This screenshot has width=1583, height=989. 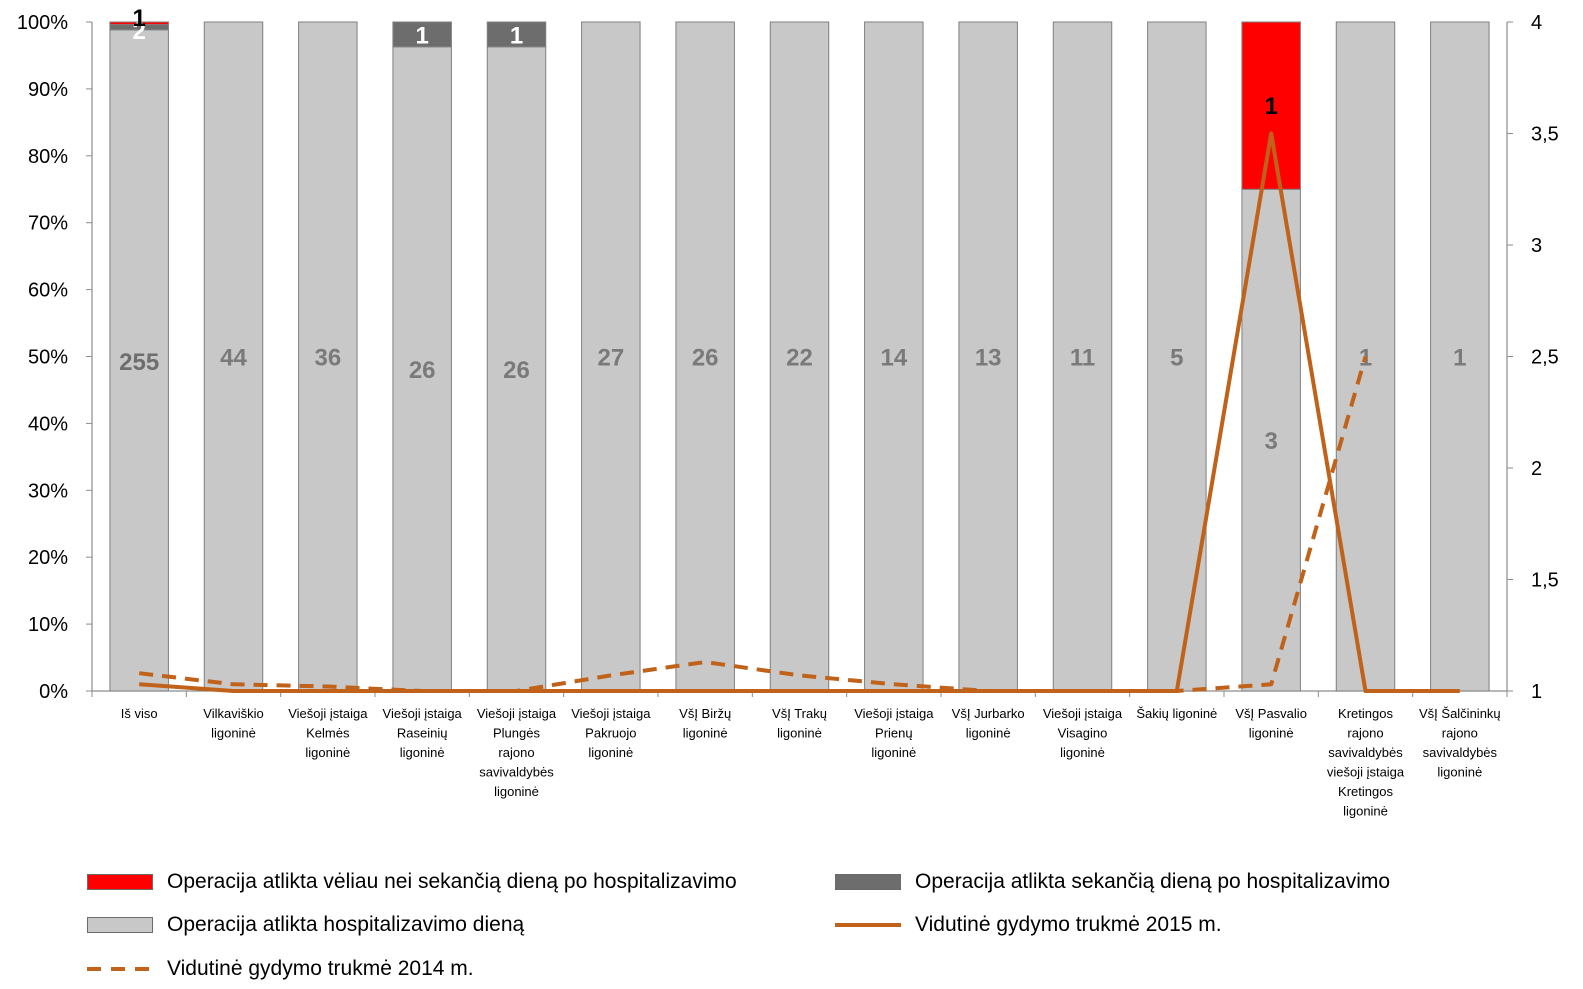 I want to click on x-category-label-line: Kelmės, so click(x=328, y=733).